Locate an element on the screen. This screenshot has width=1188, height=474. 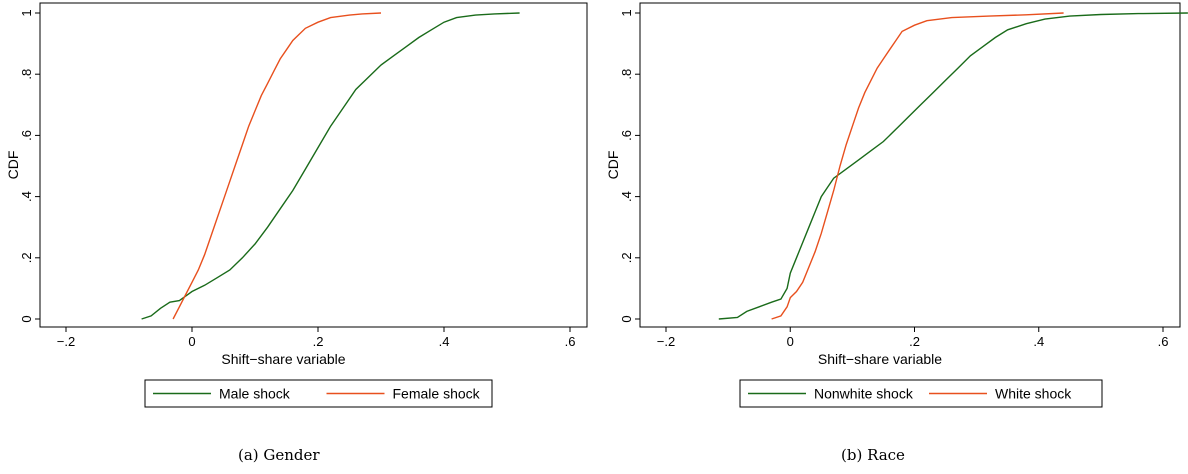
legend-label: Female shock is located at coordinates (437, 394).